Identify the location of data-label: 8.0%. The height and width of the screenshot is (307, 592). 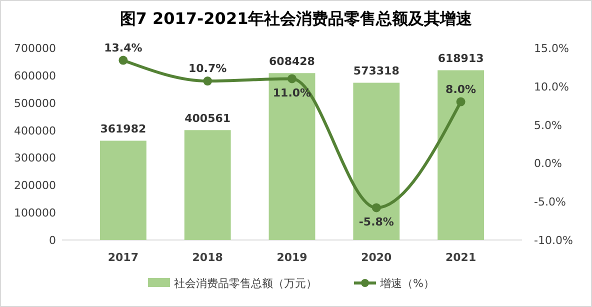
(461, 89).